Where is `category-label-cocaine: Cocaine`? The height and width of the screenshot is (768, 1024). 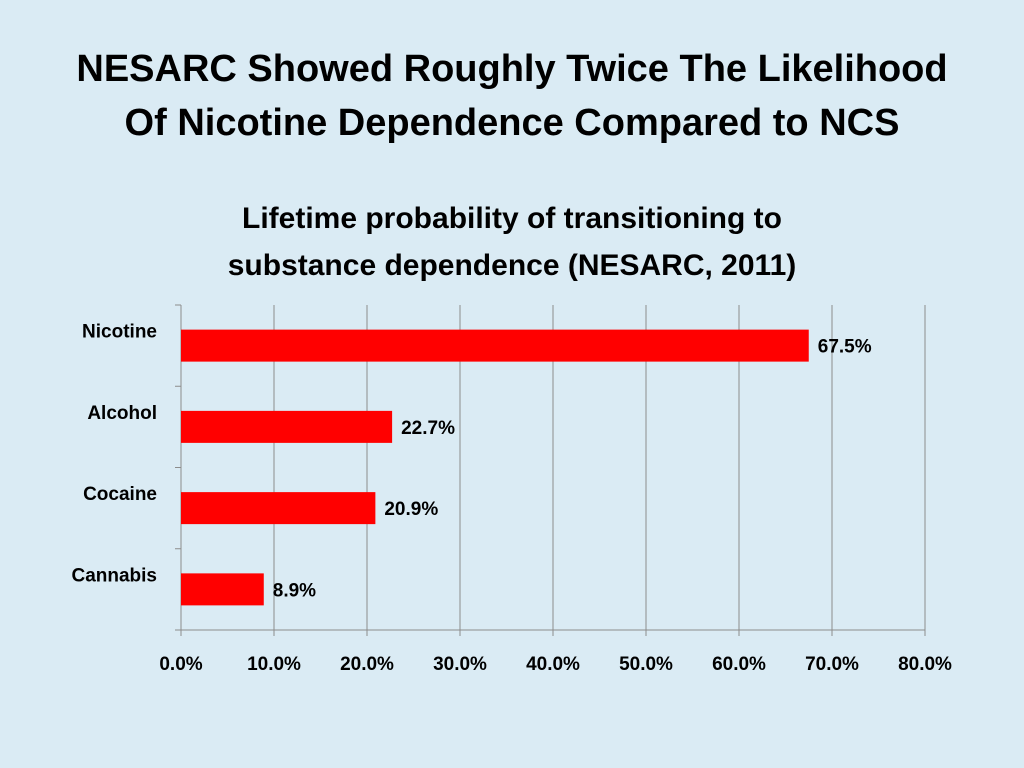
category-label-cocaine: Cocaine is located at coordinates (120, 494).